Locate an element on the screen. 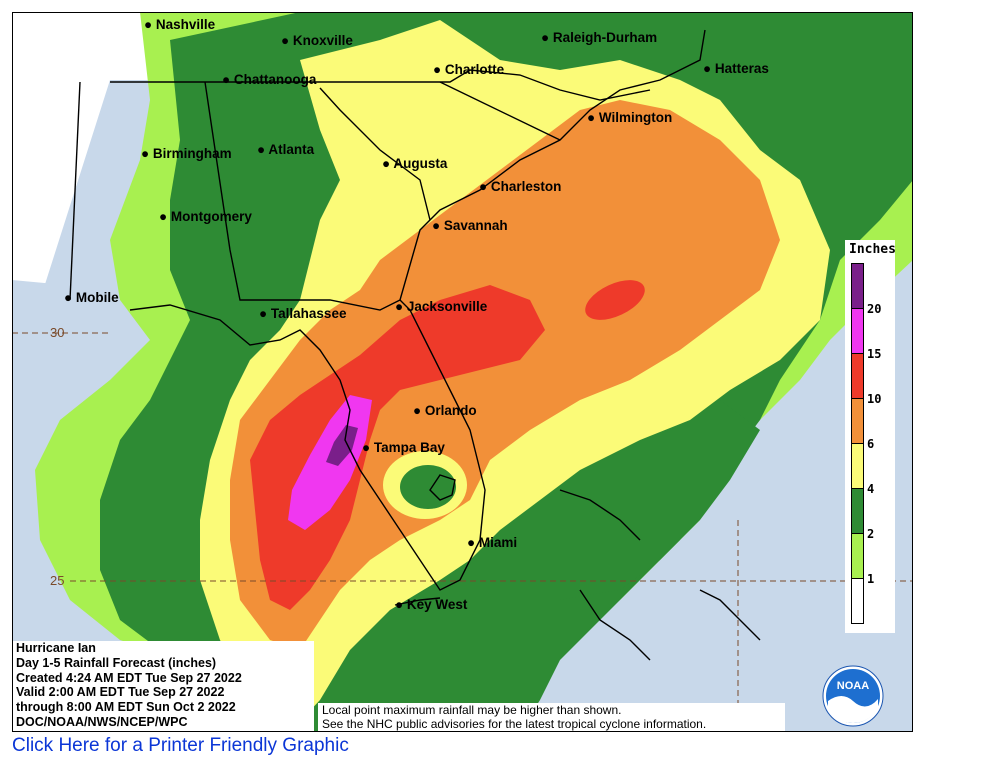  gulf-area is located at coordinates (126, 460).